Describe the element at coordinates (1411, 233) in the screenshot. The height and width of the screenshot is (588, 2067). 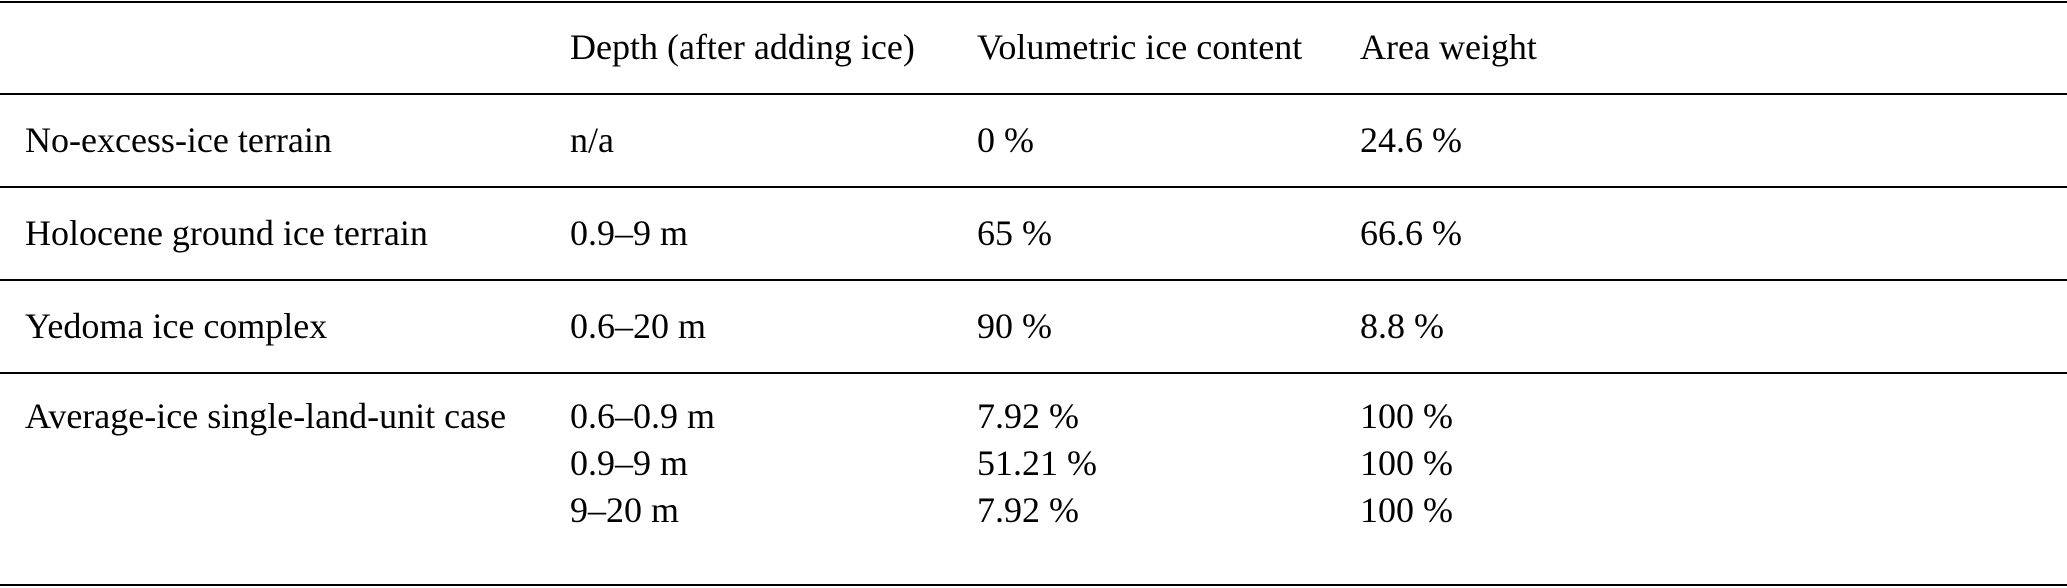
I see `weight-cell: 66.6 %` at that location.